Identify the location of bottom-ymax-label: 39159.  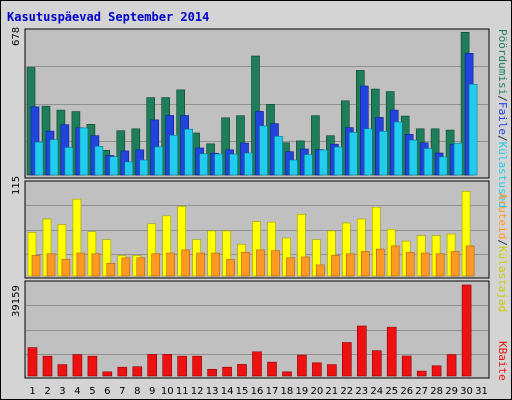
(16, 301).